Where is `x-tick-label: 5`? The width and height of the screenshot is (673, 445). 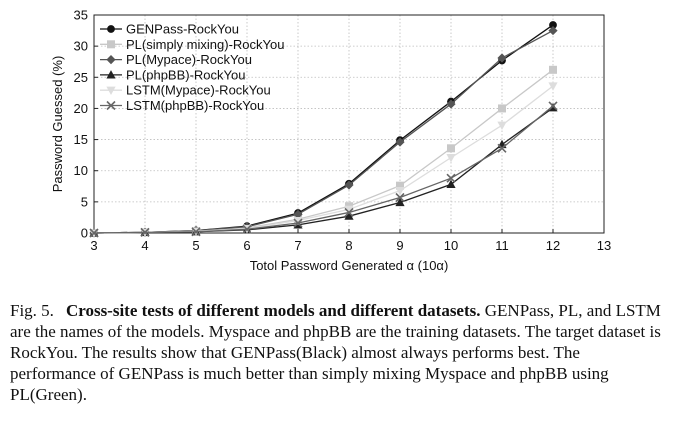
x-tick-label: 5 is located at coordinates (195, 245).